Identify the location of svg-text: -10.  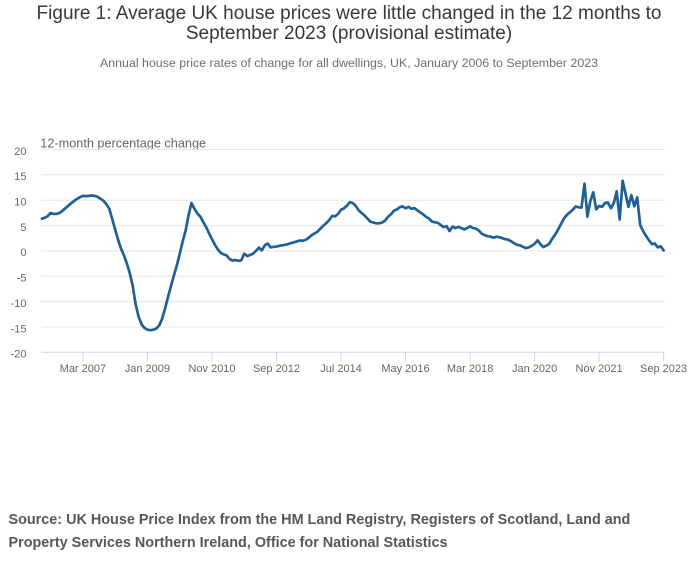
(19, 304).